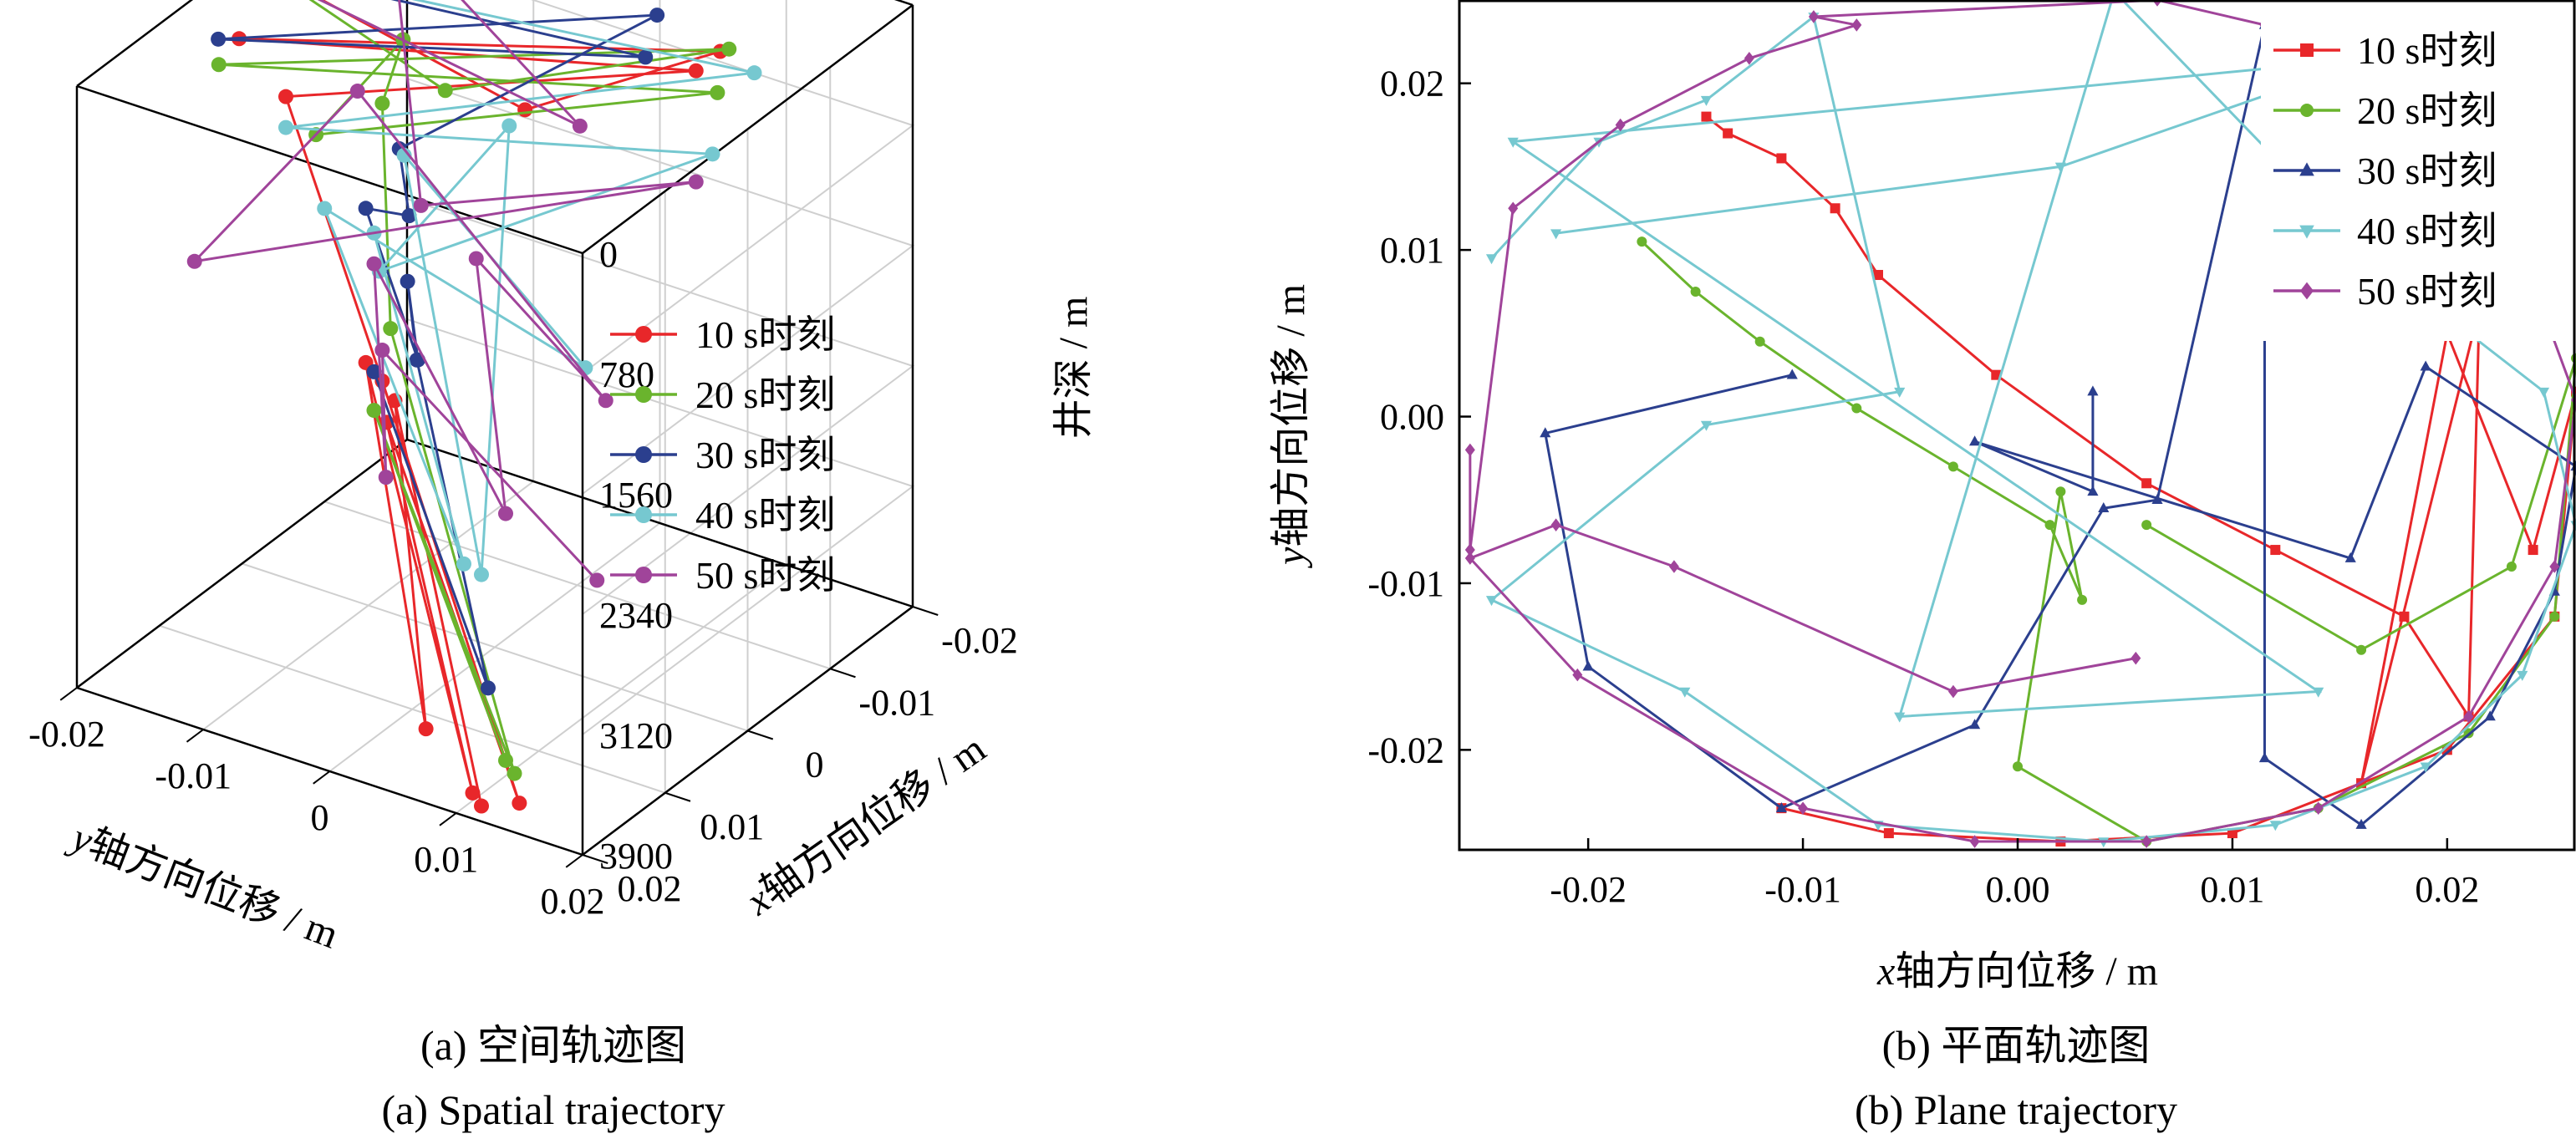 The height and width of the screenshot is (1144, 2576). Describe the element at coordinates (193, 775) in the screenshot. I see `y-tick-label: -0.01` at that location.